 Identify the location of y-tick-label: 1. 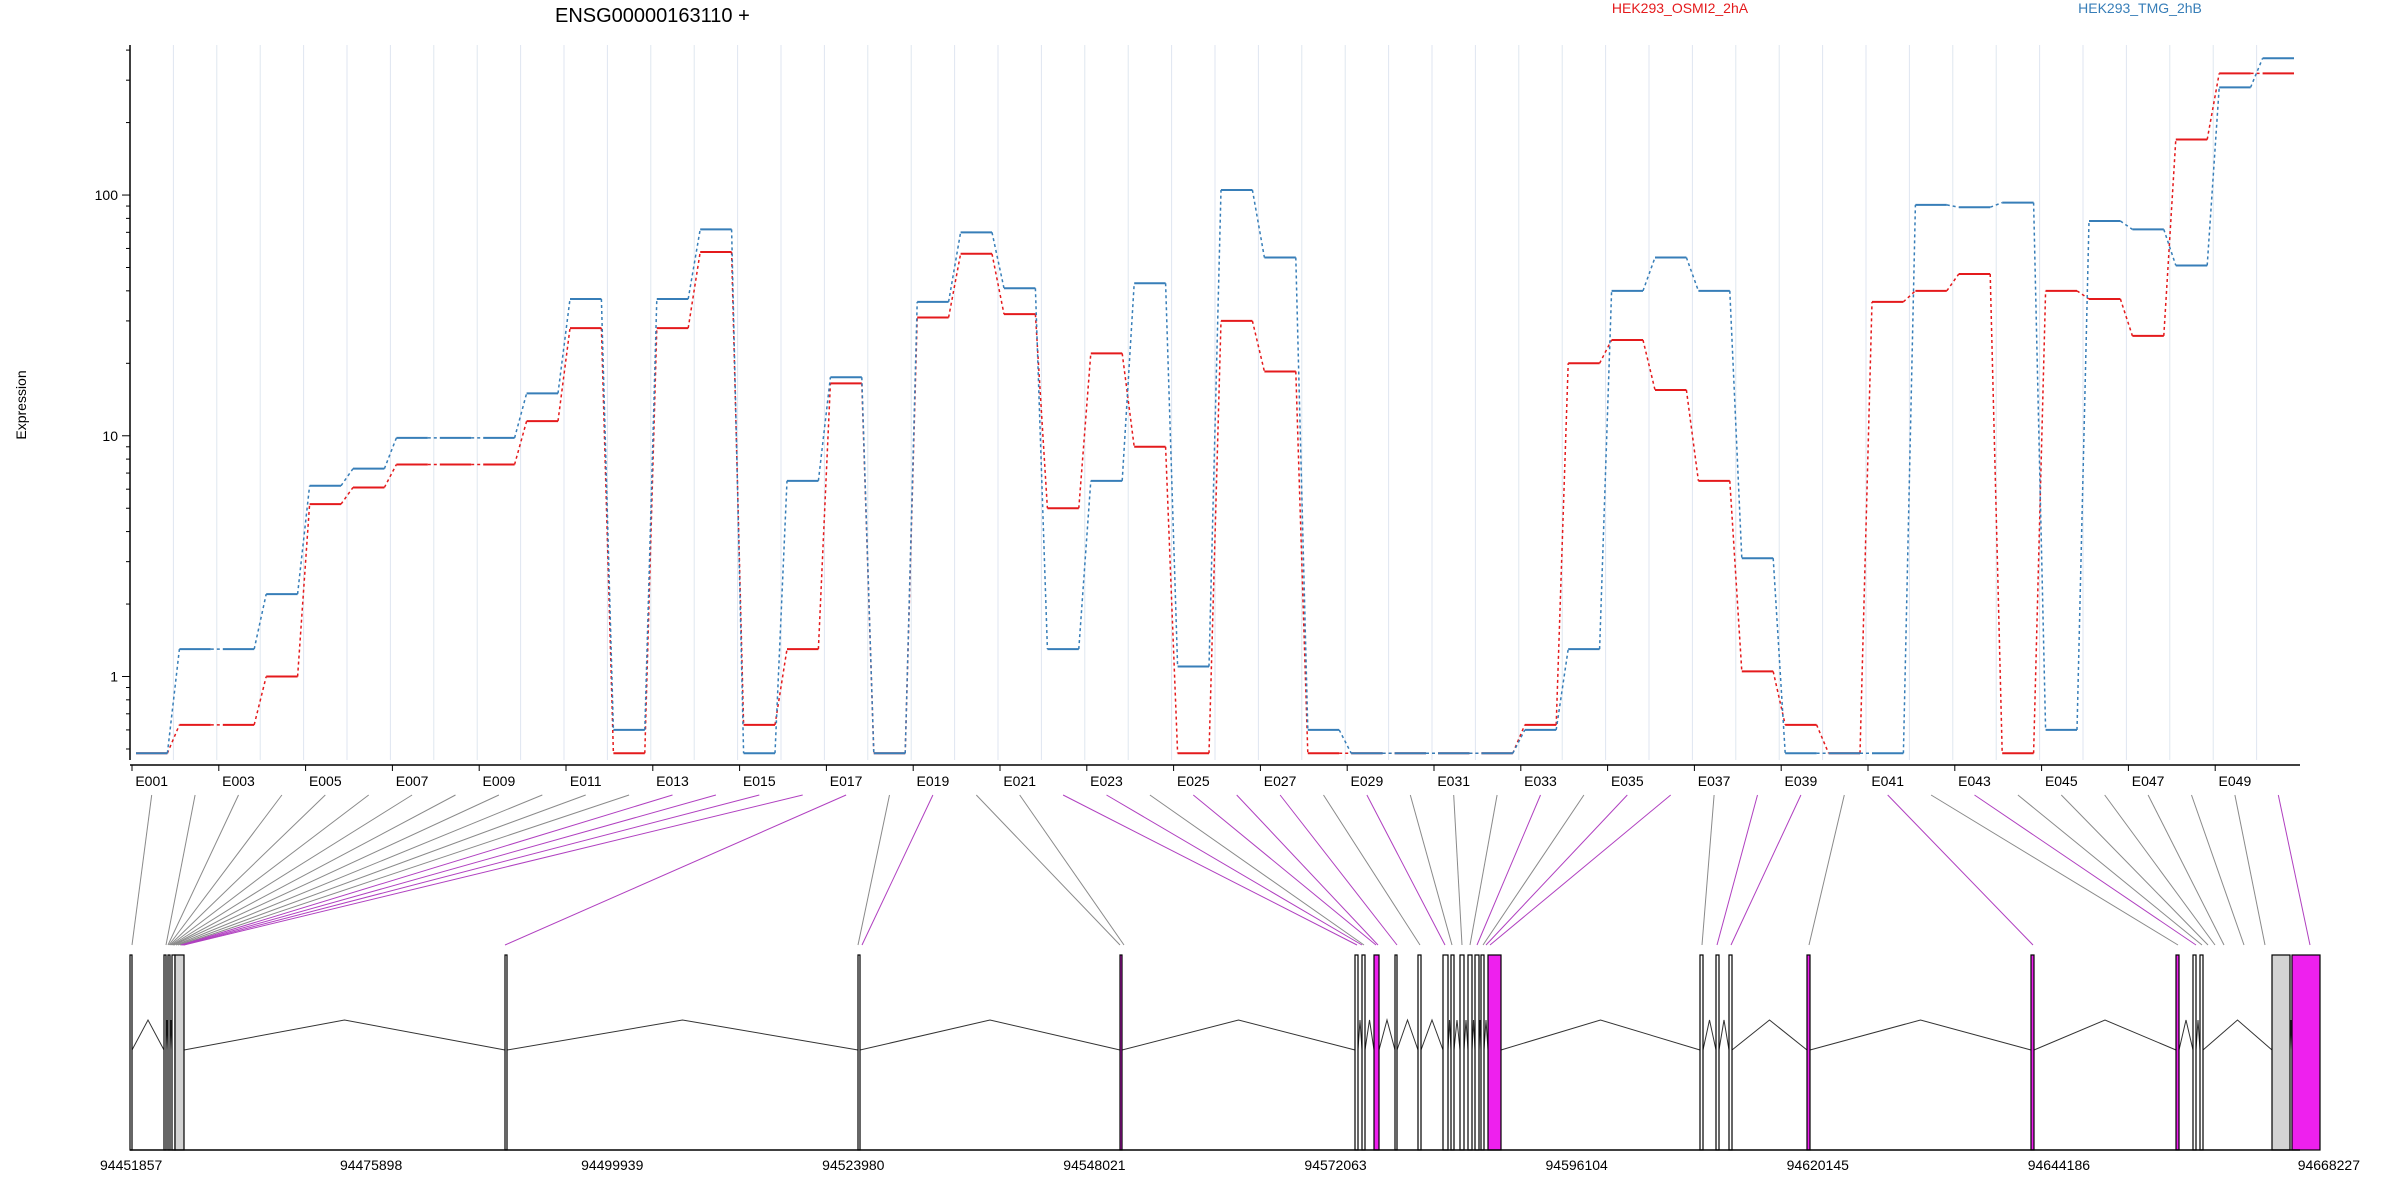
(114, 677).